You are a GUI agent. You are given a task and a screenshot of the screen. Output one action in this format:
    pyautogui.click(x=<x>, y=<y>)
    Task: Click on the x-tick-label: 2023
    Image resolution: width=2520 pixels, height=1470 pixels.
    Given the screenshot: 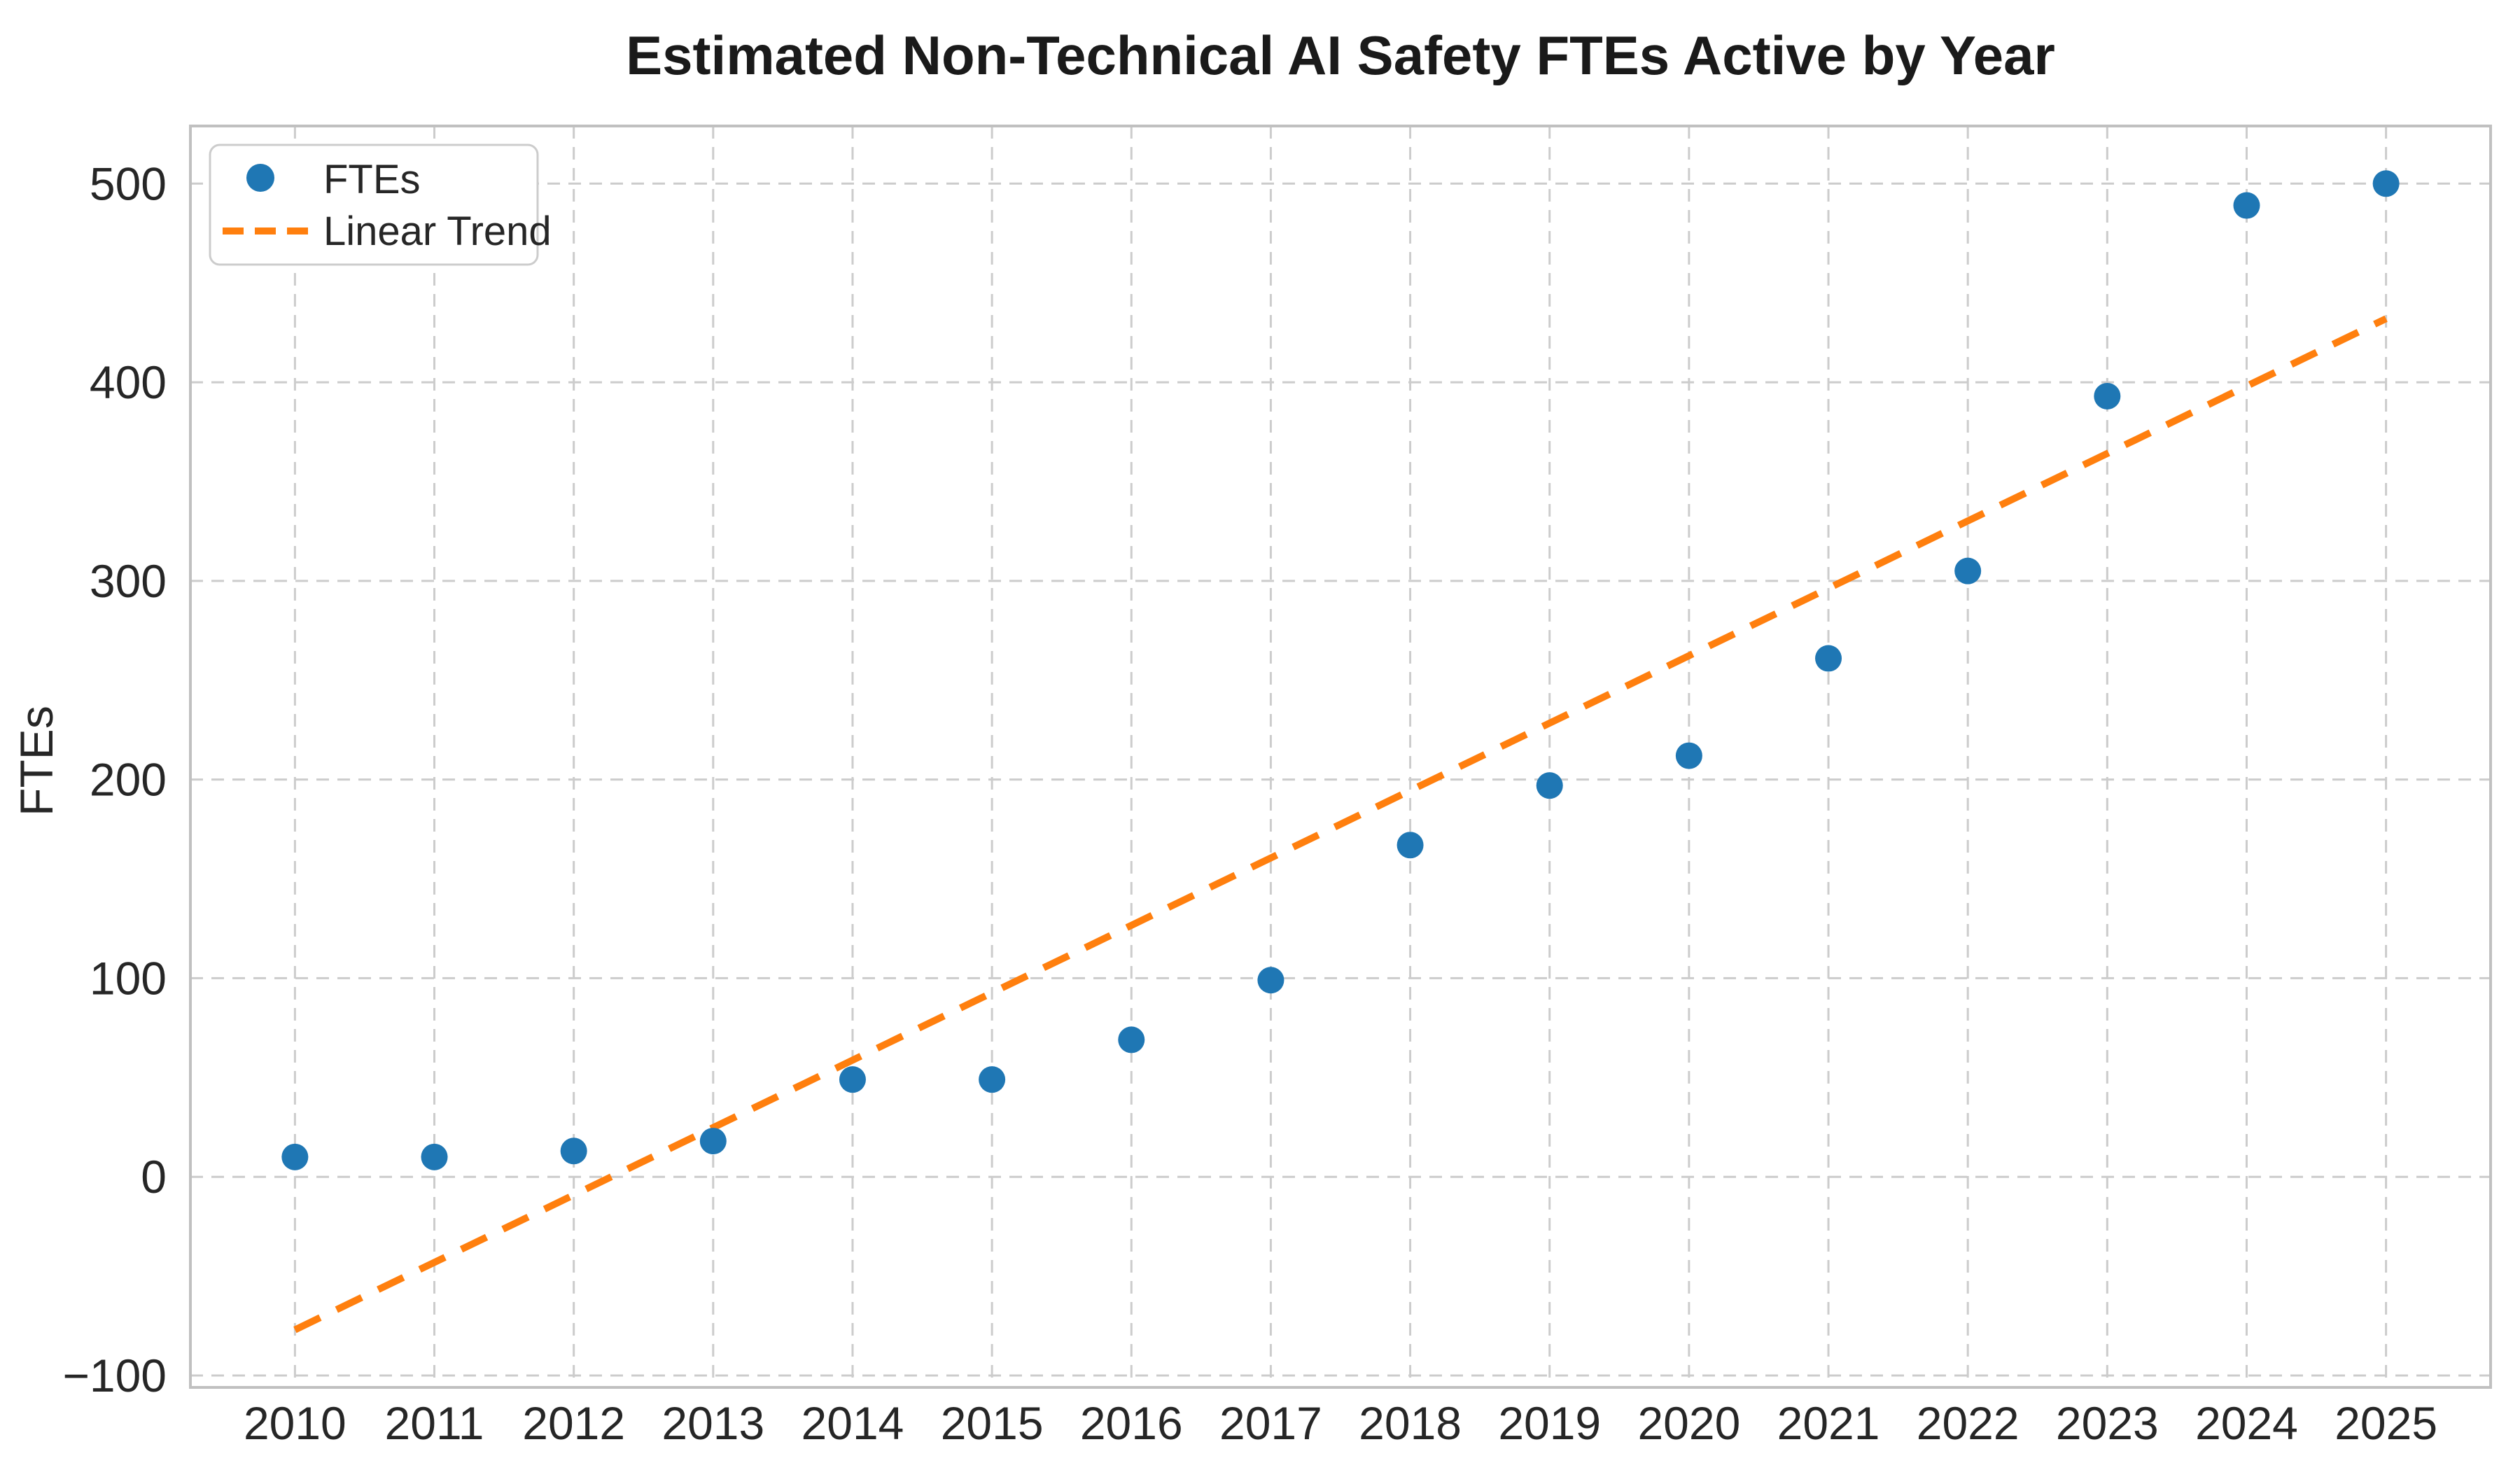 What is the action you would take?
    pyautogui.click(x=2107, y=1423)
    